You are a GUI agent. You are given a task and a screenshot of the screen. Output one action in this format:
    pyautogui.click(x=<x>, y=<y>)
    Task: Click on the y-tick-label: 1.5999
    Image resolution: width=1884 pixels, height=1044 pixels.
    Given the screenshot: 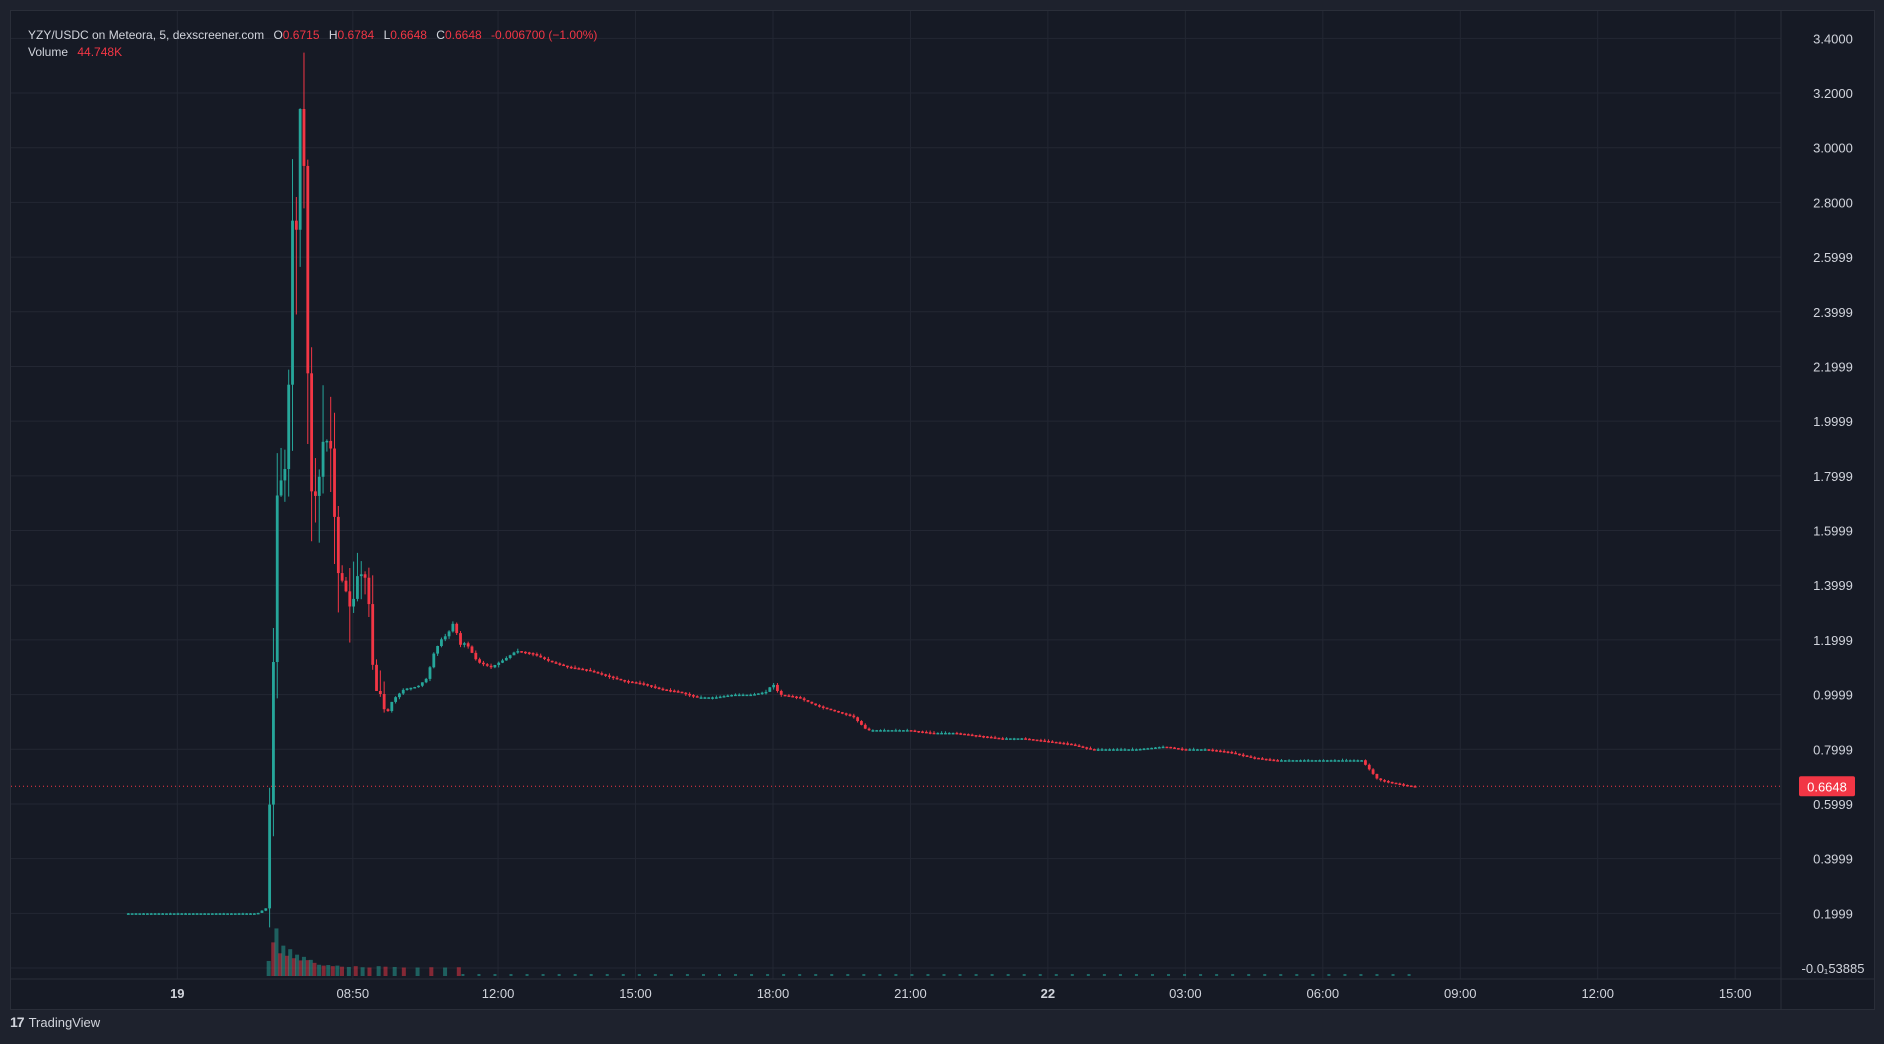 What is the action you would take?
    pyautogui.click(x=1833, y=531)
    